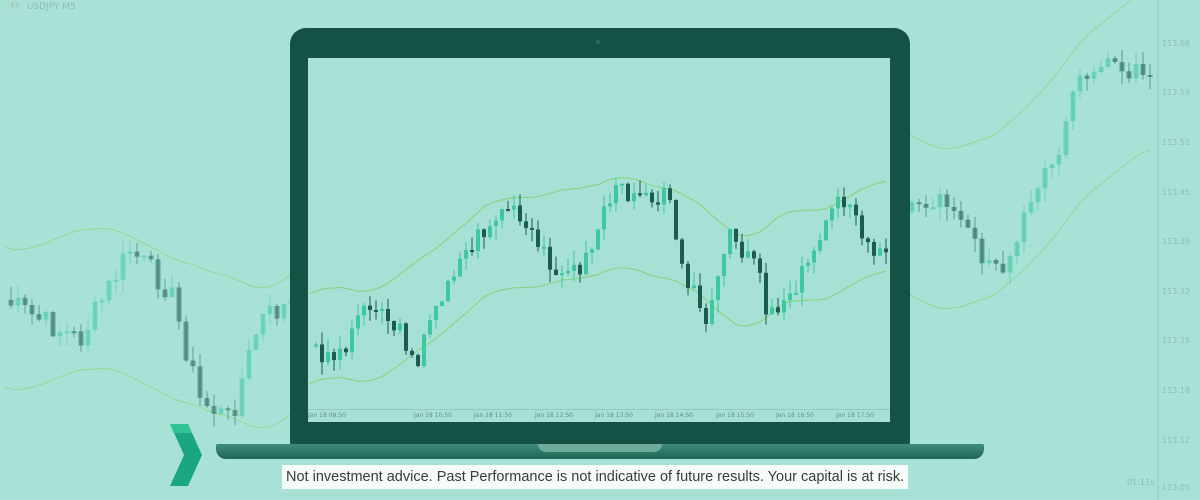 This screenshot has height=500, width=1200. What do you see at coordinates (614, 415) in the screenshot?
I see `time-tick: Jan 18 13:50` at bounding box center [614, 415].